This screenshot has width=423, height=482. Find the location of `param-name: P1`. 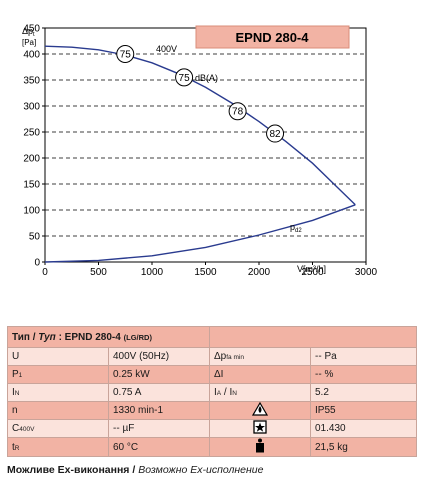

param-name: P1 is located at coordinates (58, 374).